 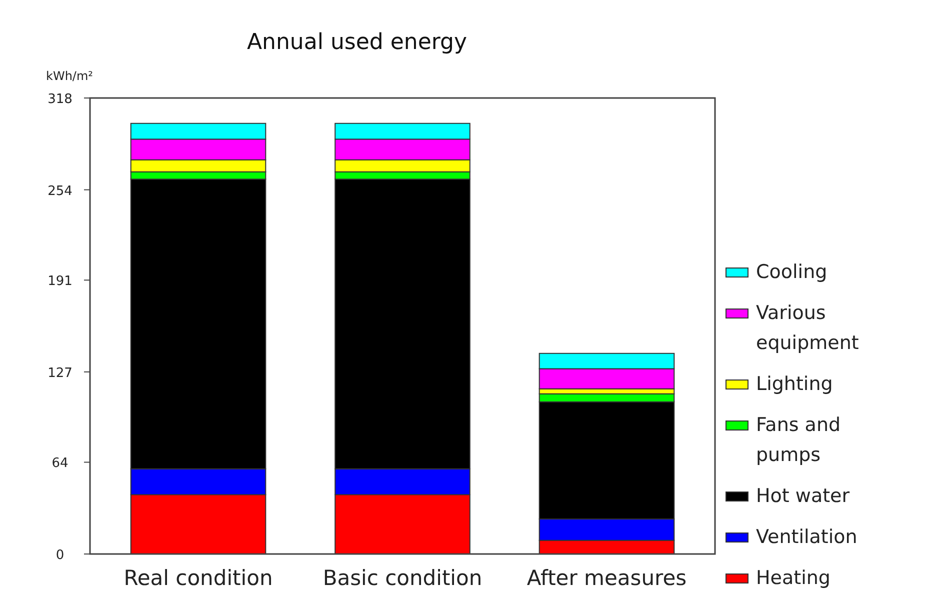 What do you see at coordinates (60, 373) in the screenshot?
I see `y-tick-label: 127` at bounding box center [60, 373].